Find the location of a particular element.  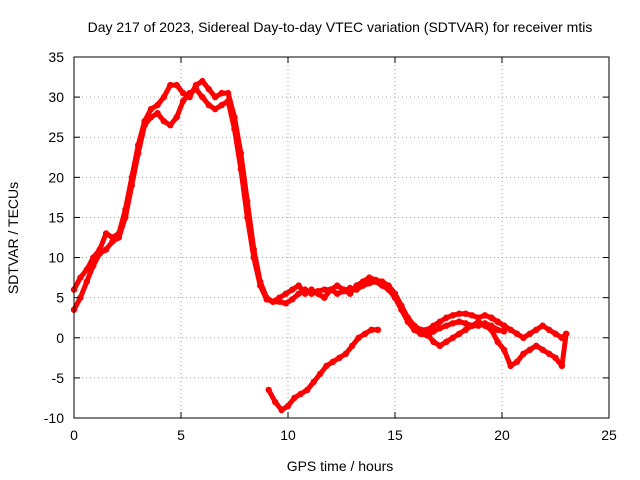

y-tick-label: 20 is located at coordinates (56, 177).